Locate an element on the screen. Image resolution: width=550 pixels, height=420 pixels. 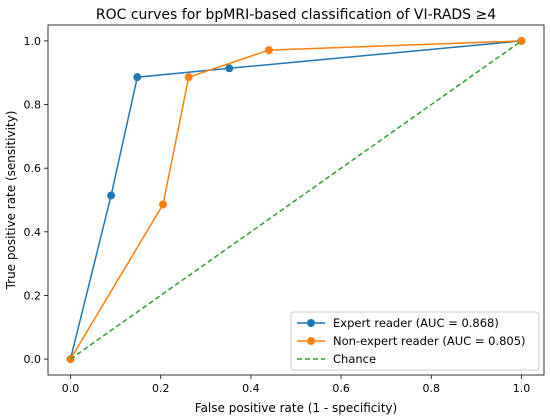
x-tick-label: 0.6 is located at coordinates (341, 388).